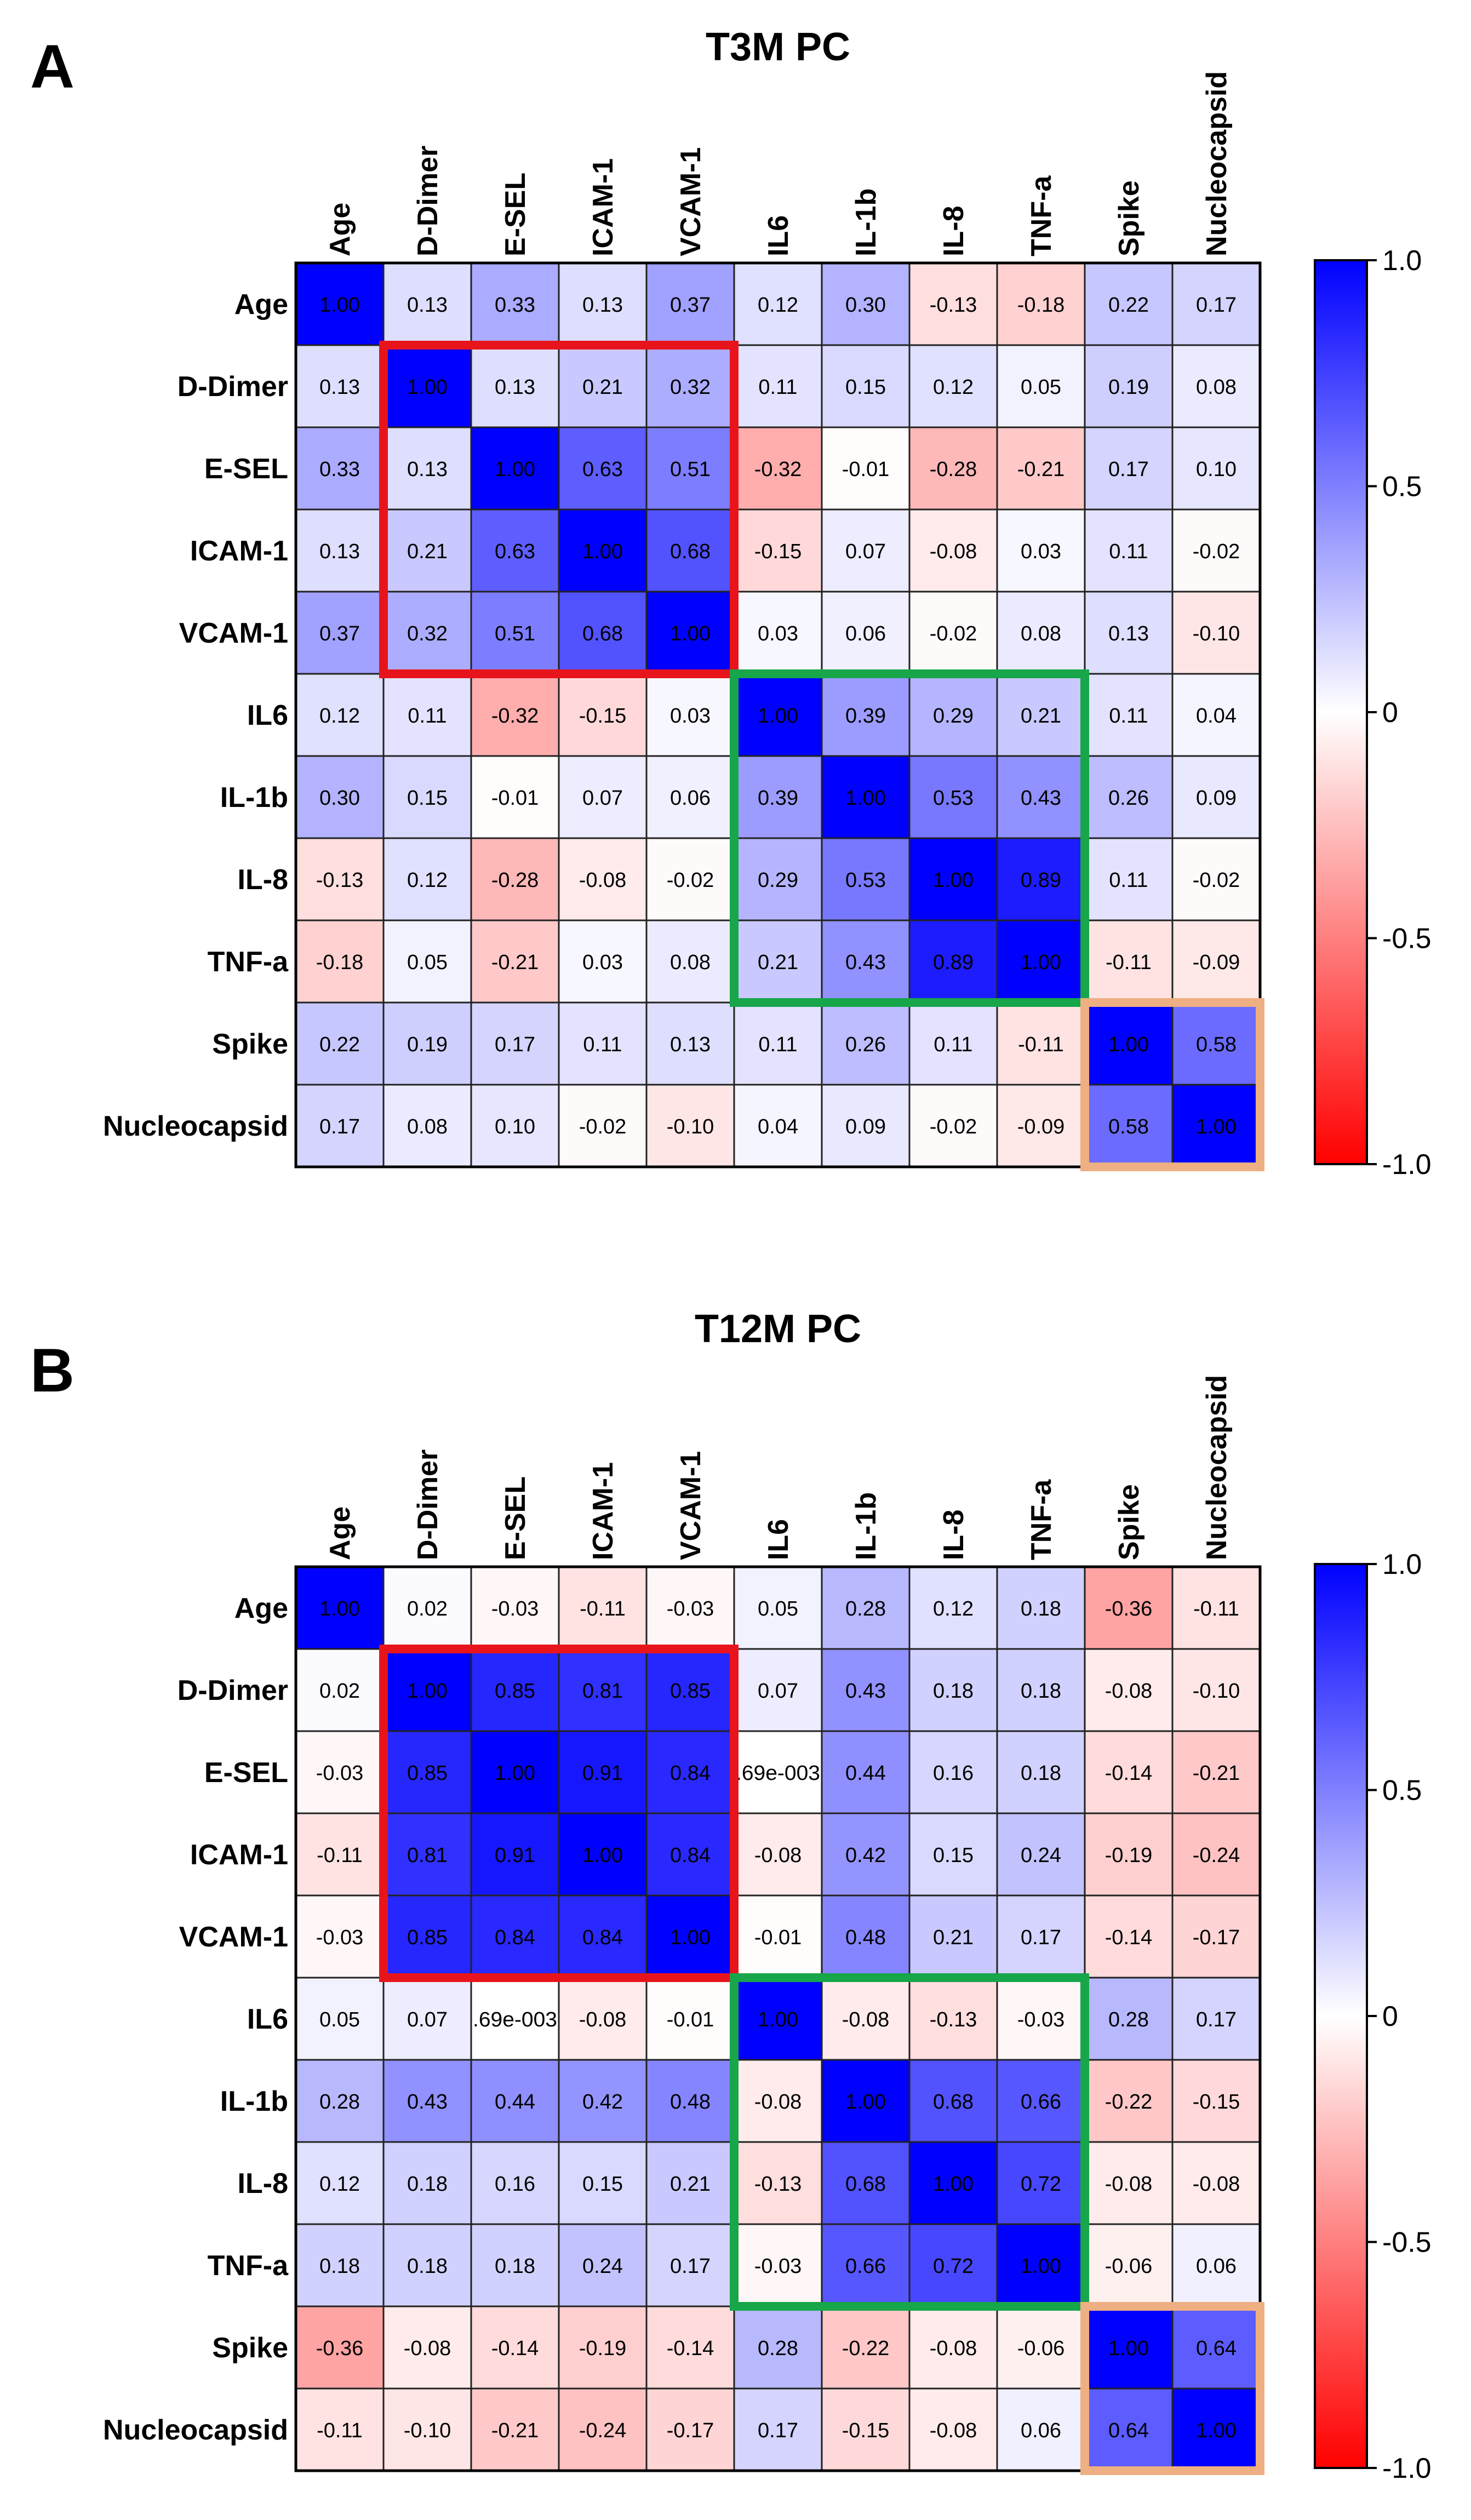  Describe the element at coordinates (603, 2348) in the screenshot. I see `cell-value-label: -0.19` at that location.